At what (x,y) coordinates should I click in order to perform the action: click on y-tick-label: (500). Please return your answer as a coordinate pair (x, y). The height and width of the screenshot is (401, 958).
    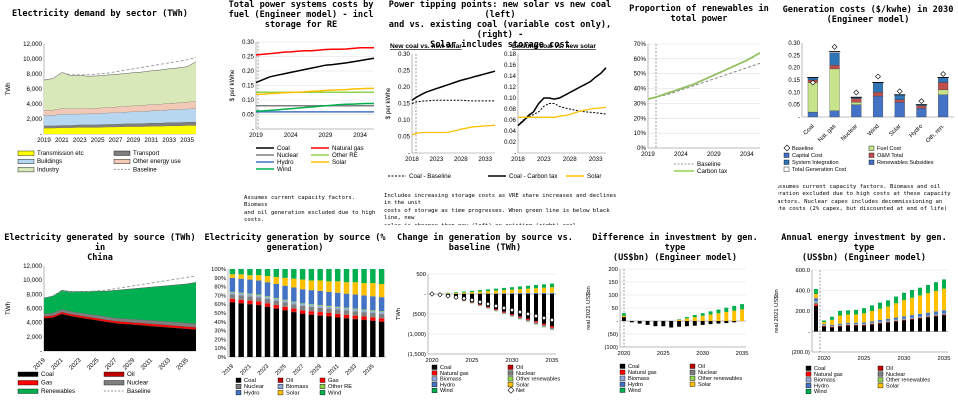
    Looking at the image, I should click on (419, 315).